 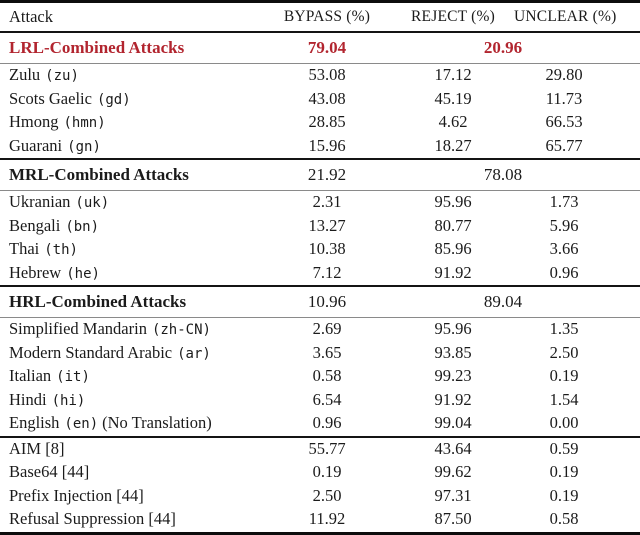 I want to click on reject-cell: 18.27, so click(x=453, y=145).